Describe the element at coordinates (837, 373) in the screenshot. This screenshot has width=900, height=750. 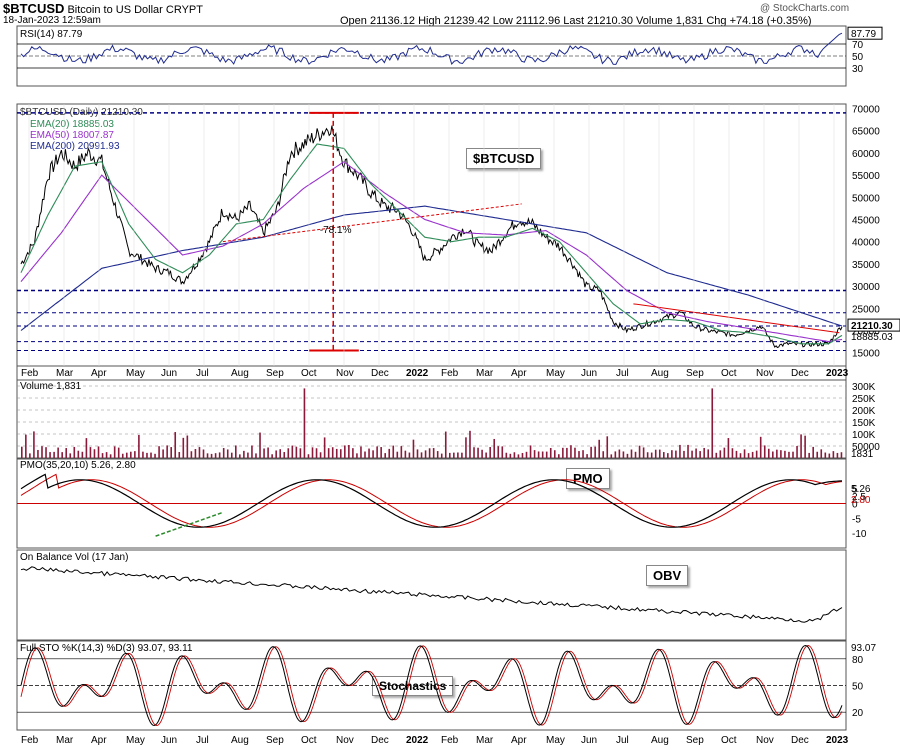
I see `date-tick-label: 2023` at that location.